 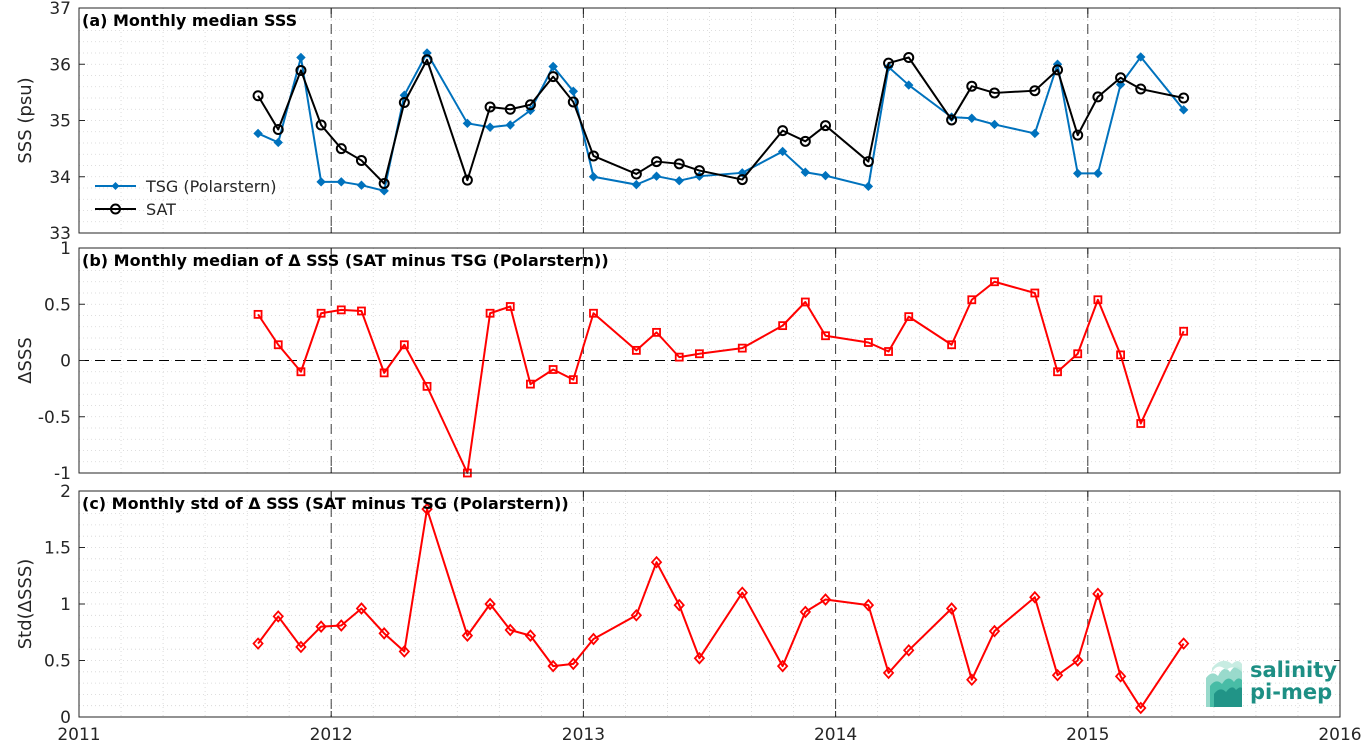 I want to click on x-tick-label: 2015, so click(x=1087, y=735).